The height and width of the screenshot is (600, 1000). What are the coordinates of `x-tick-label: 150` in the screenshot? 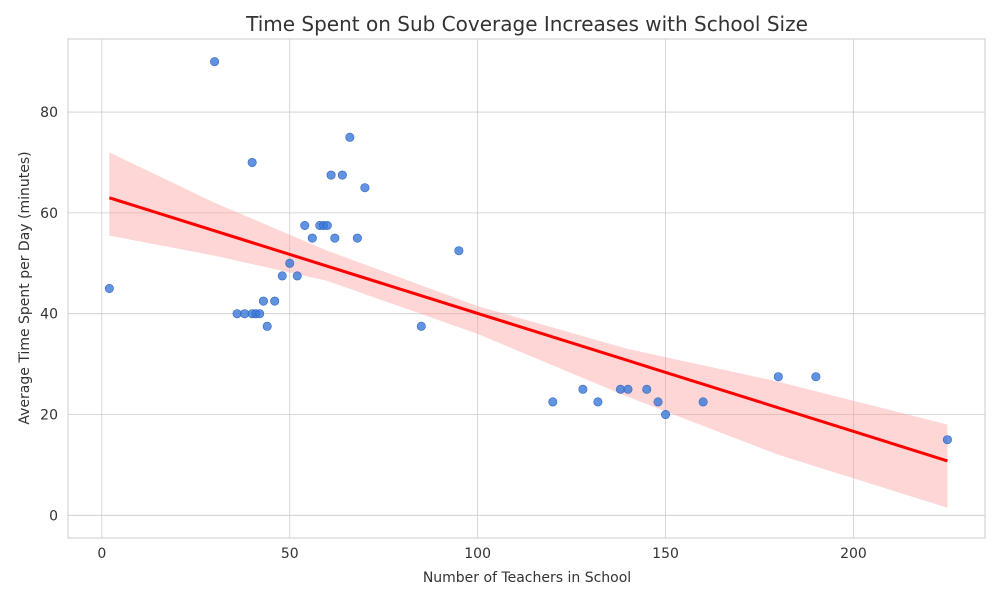 It's located at (665, 554).